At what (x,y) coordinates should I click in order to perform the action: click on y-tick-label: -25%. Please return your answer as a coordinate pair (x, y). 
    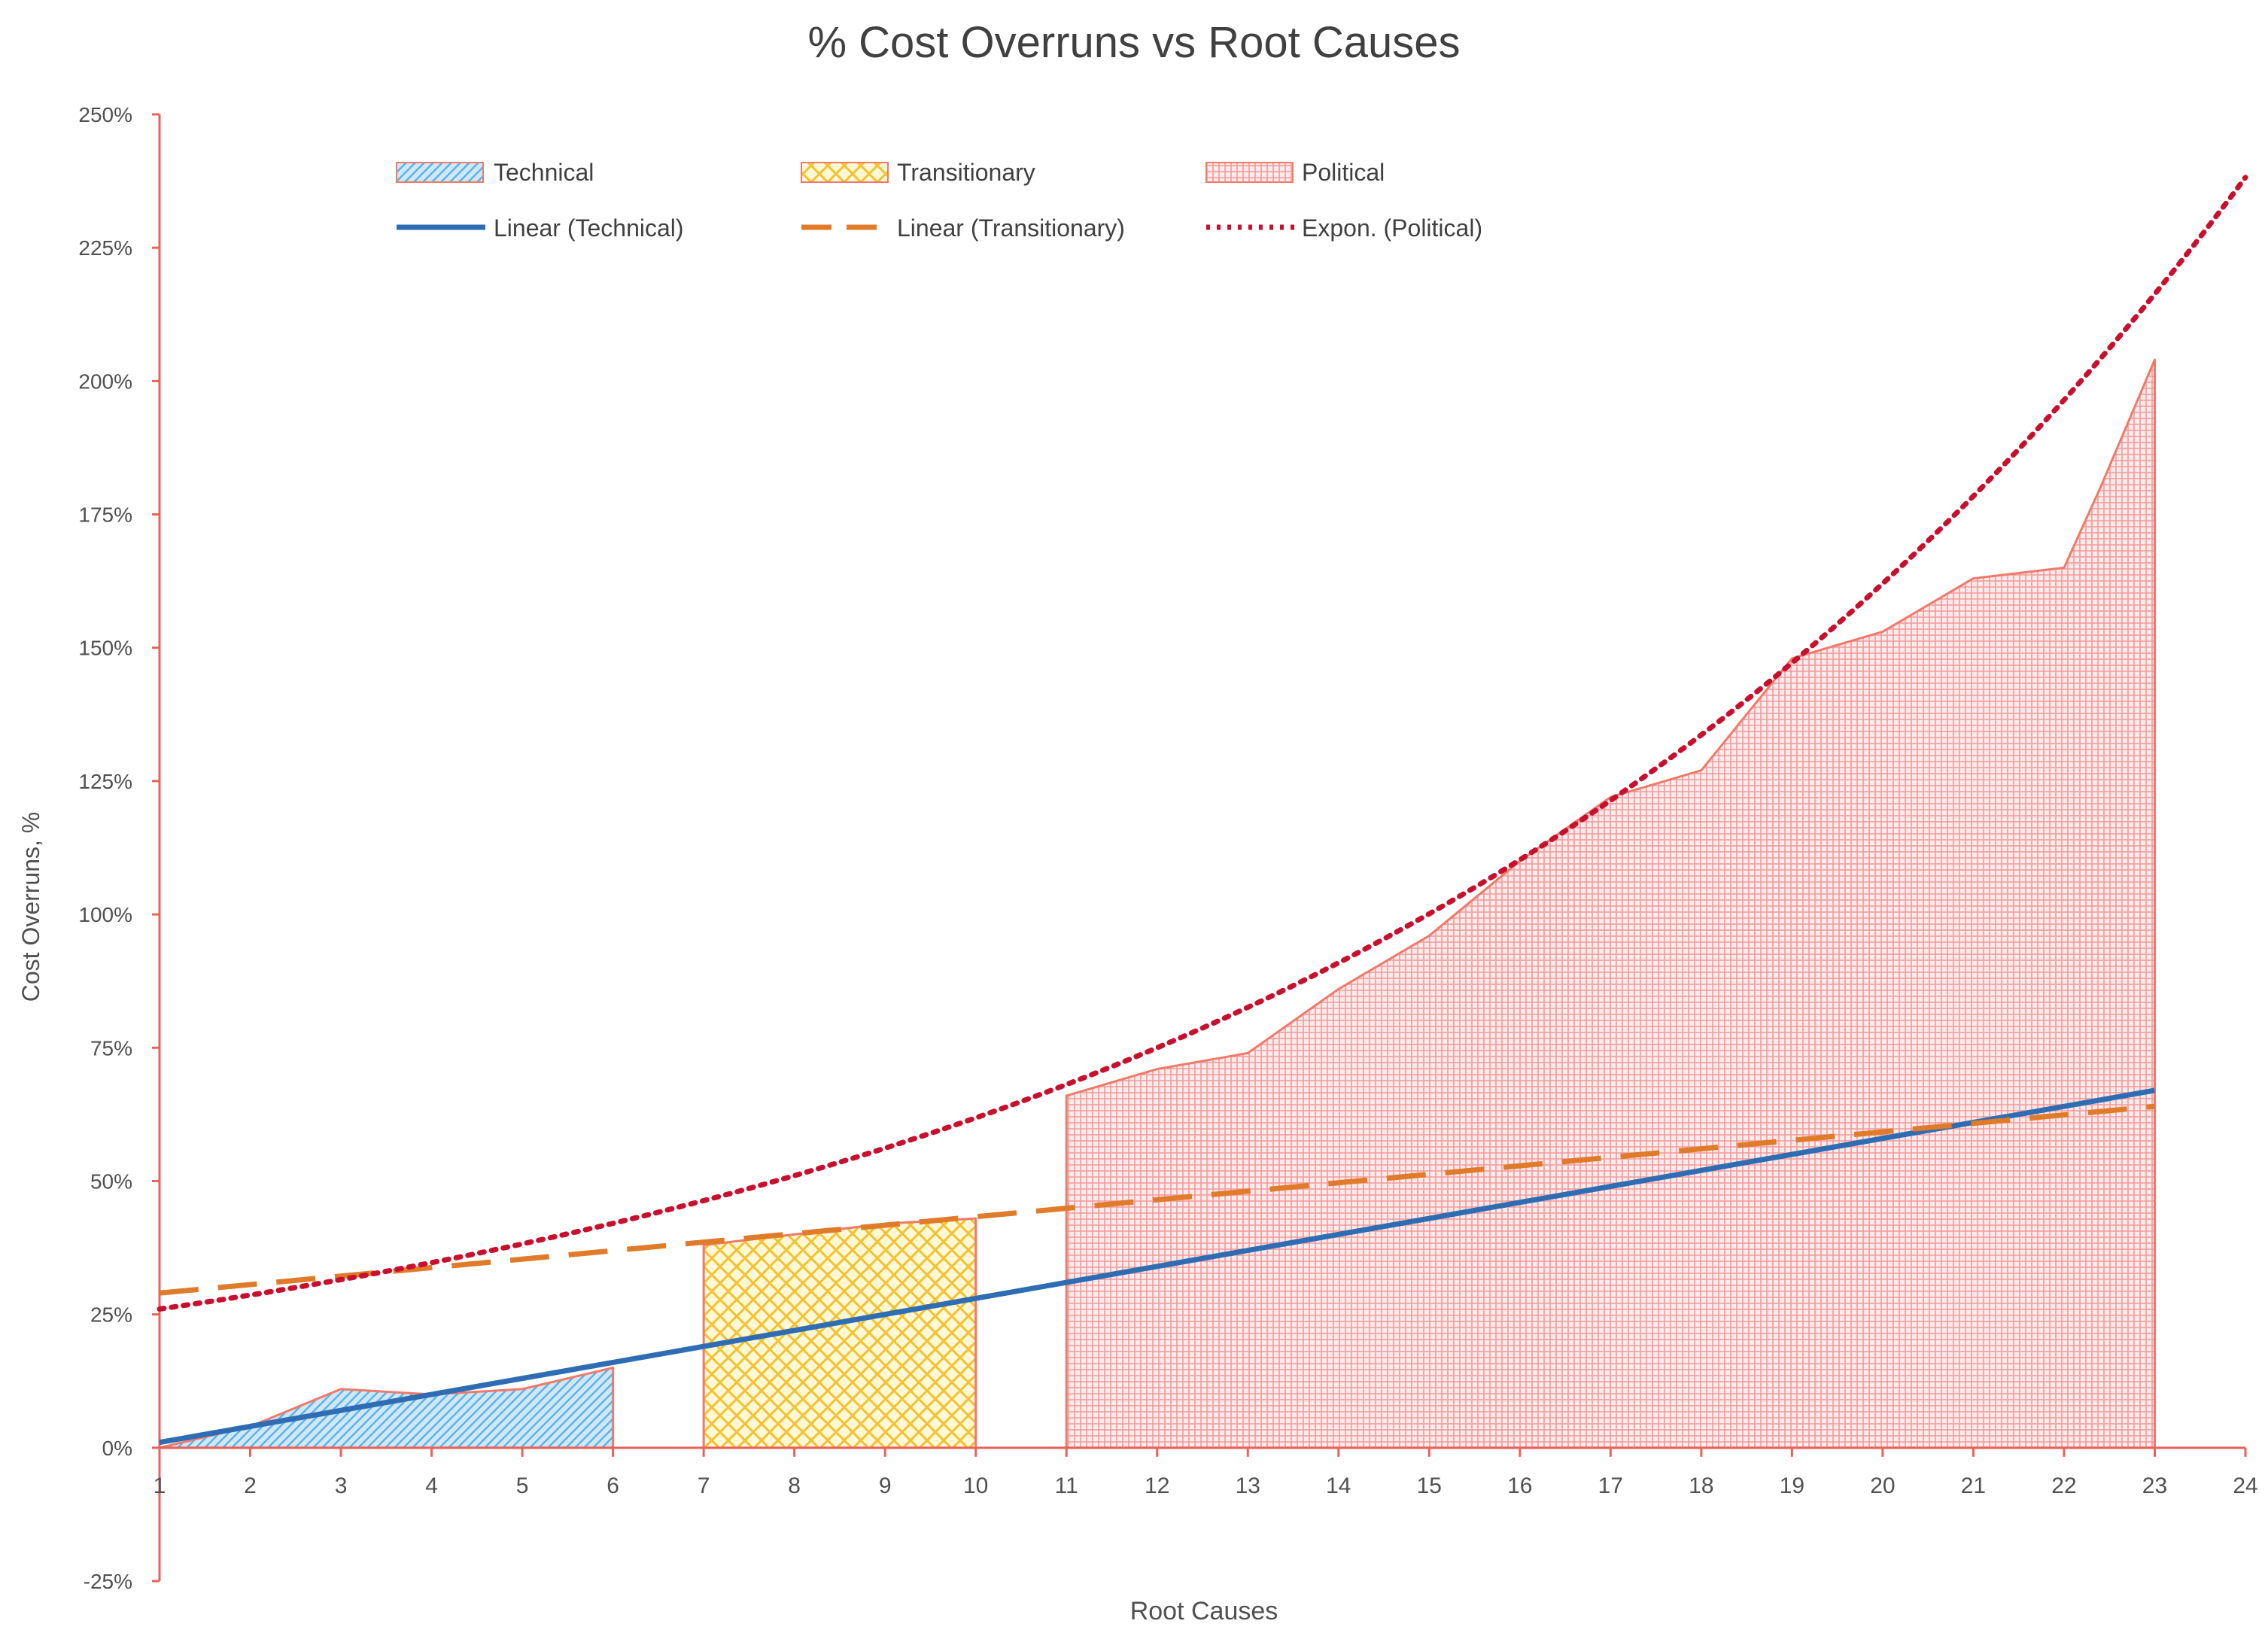
    Looking at the image, I should click on (108, 1581).